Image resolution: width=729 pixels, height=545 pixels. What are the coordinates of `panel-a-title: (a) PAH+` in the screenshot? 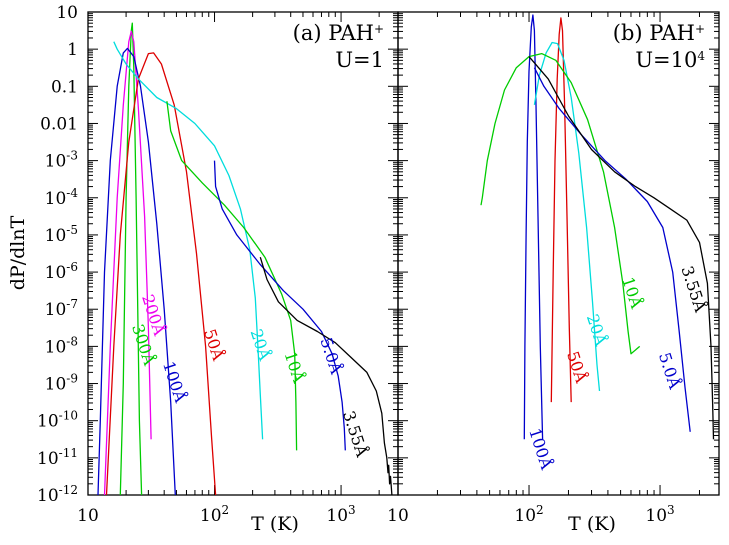 It's located at (338, 33).